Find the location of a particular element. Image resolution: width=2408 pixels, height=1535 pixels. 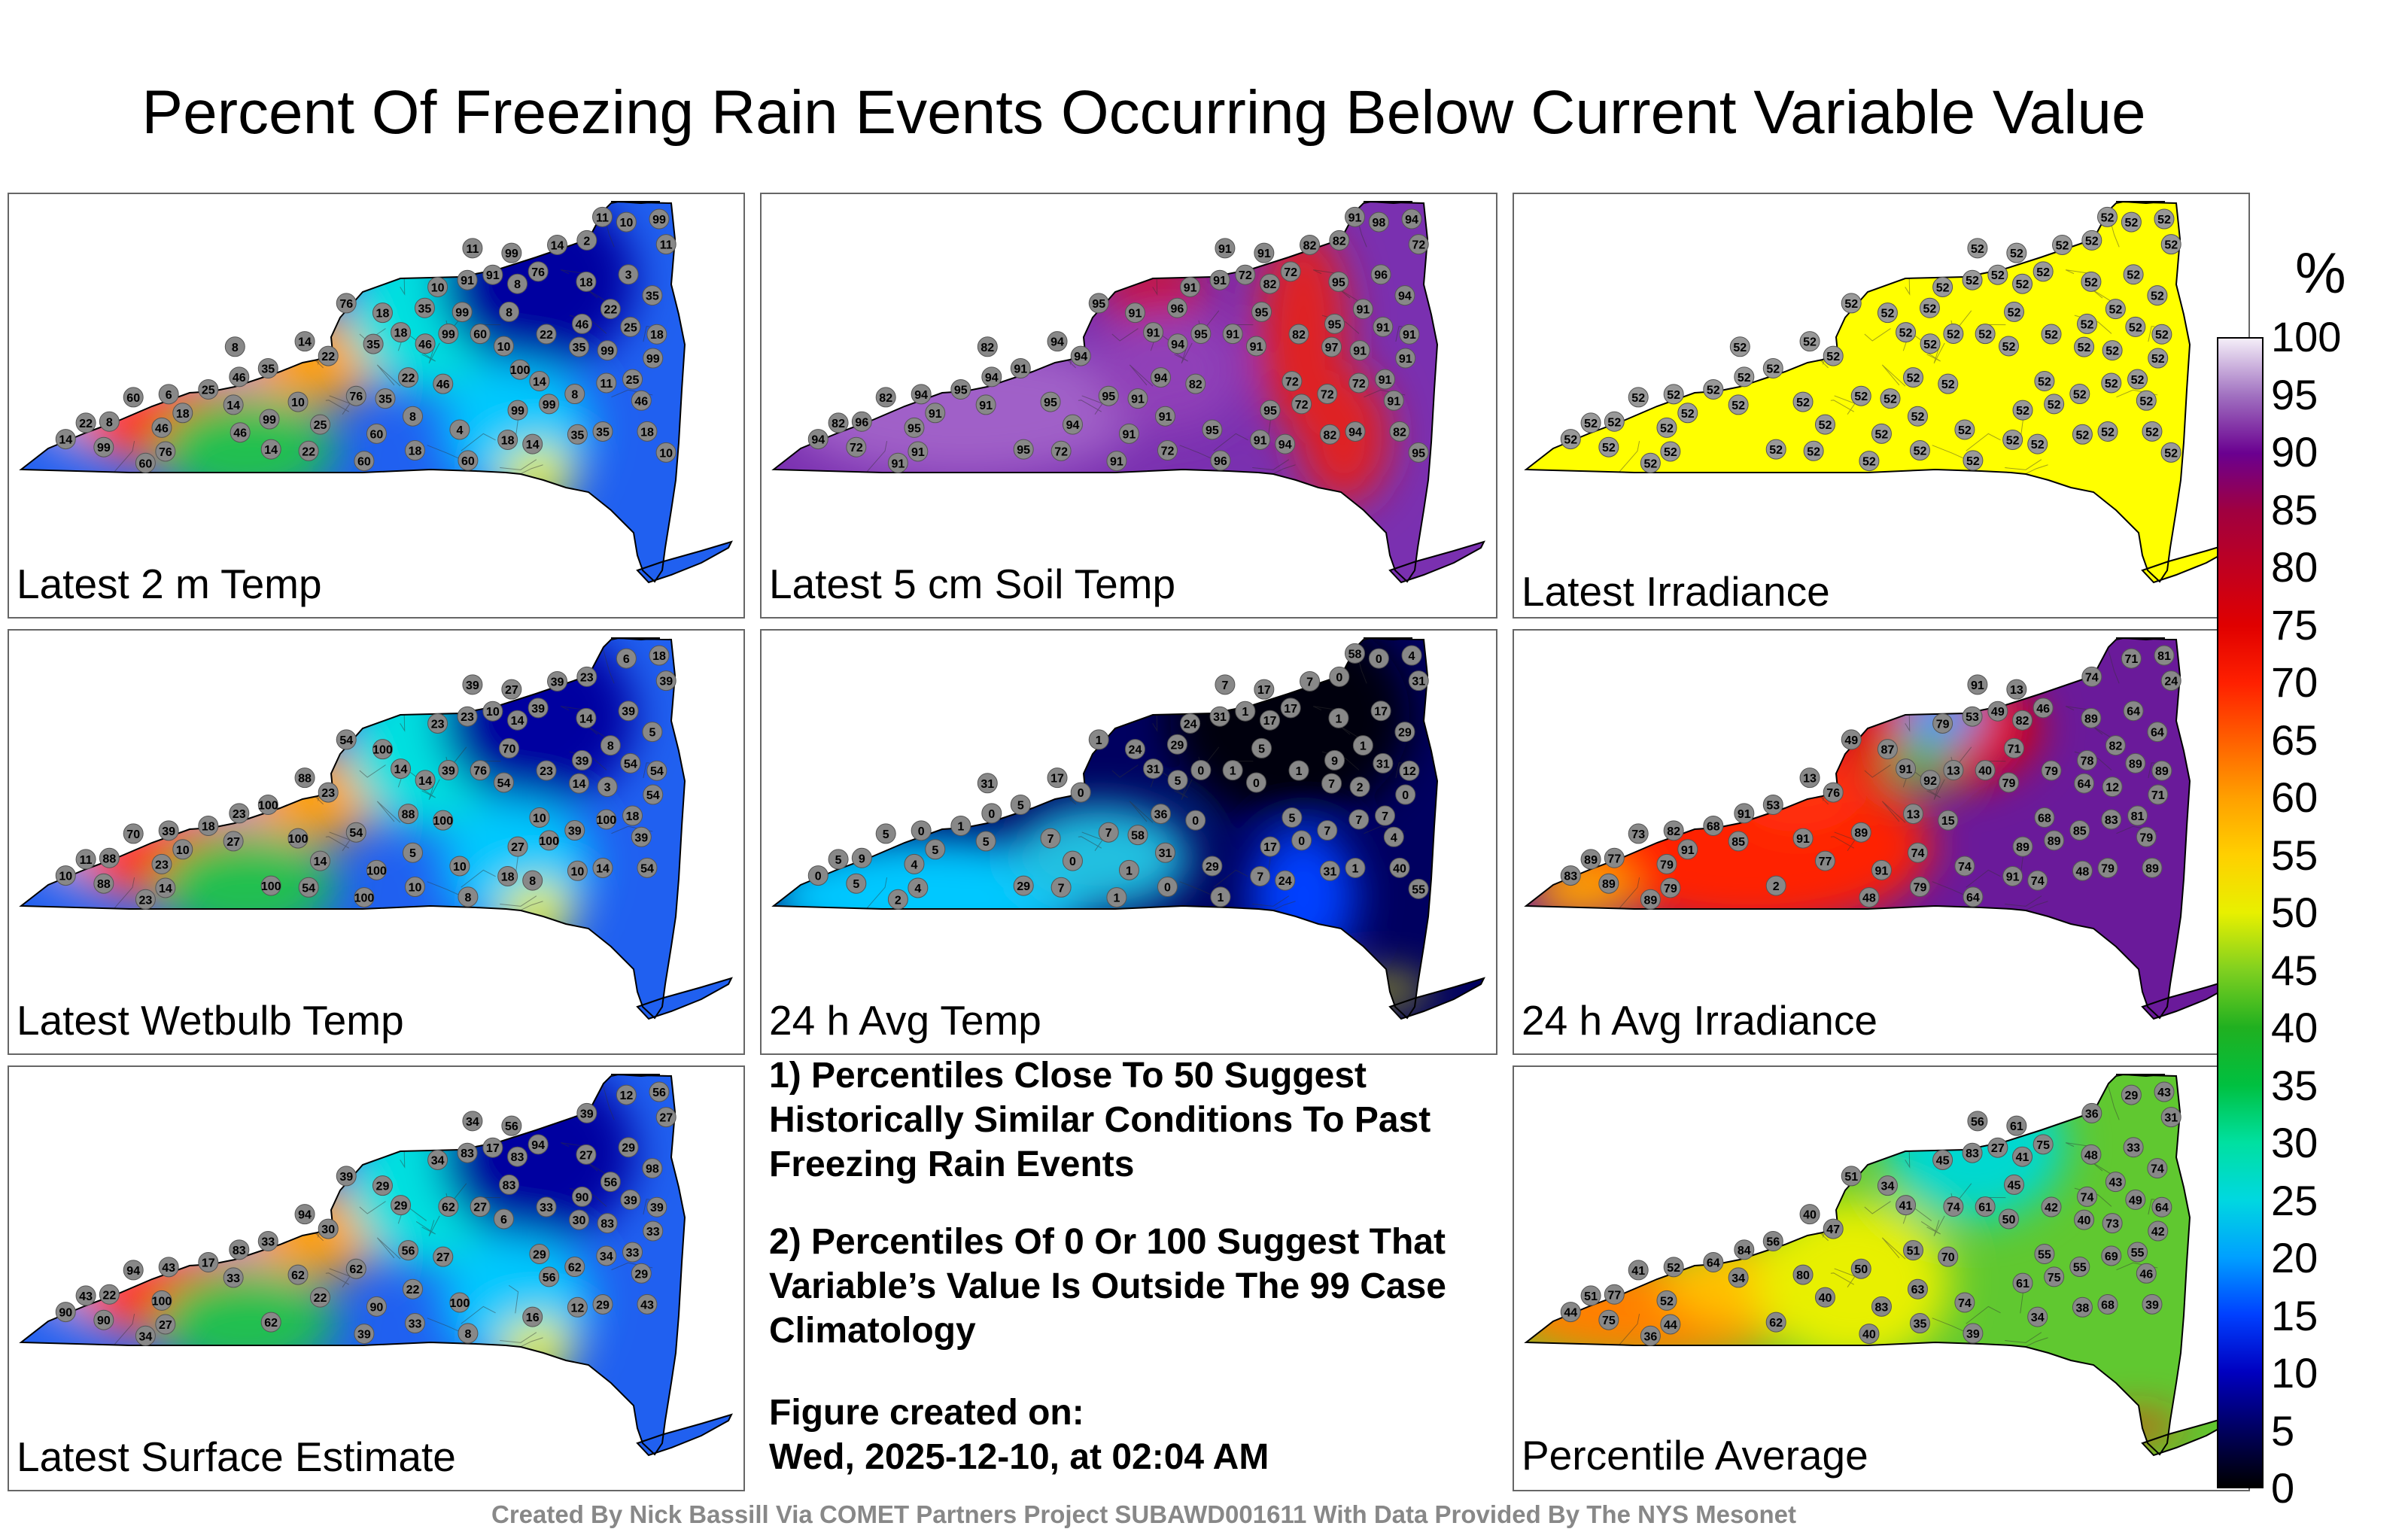

colorbar-tick-label: 0 is located at coordinates (2283, 1488).